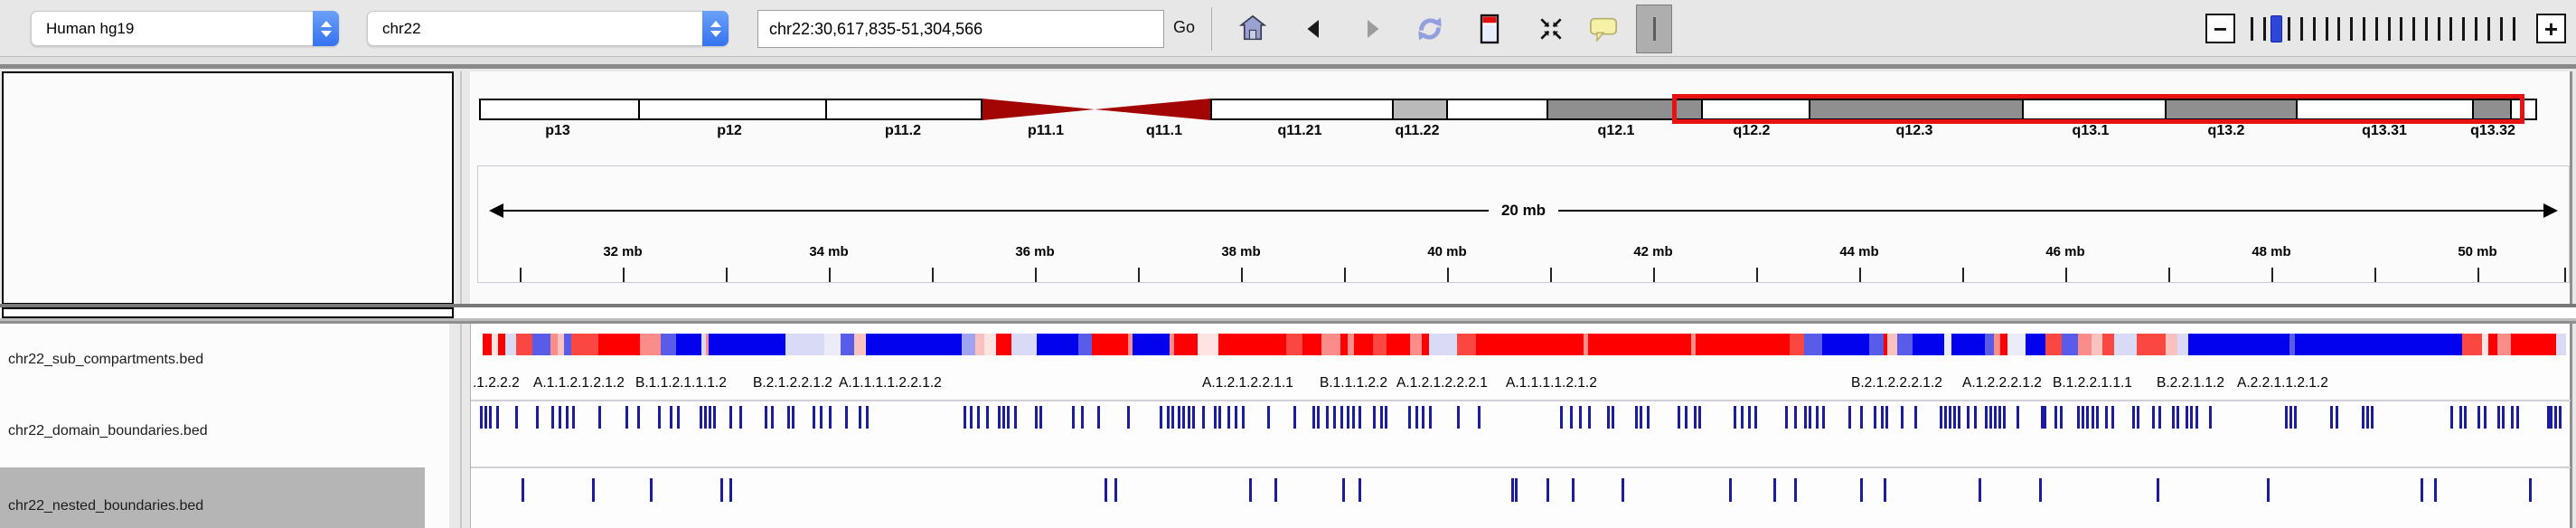  Describe the element at coordinates (2098, 109) in the screenshot. I see `region-in-view-box` at that location.